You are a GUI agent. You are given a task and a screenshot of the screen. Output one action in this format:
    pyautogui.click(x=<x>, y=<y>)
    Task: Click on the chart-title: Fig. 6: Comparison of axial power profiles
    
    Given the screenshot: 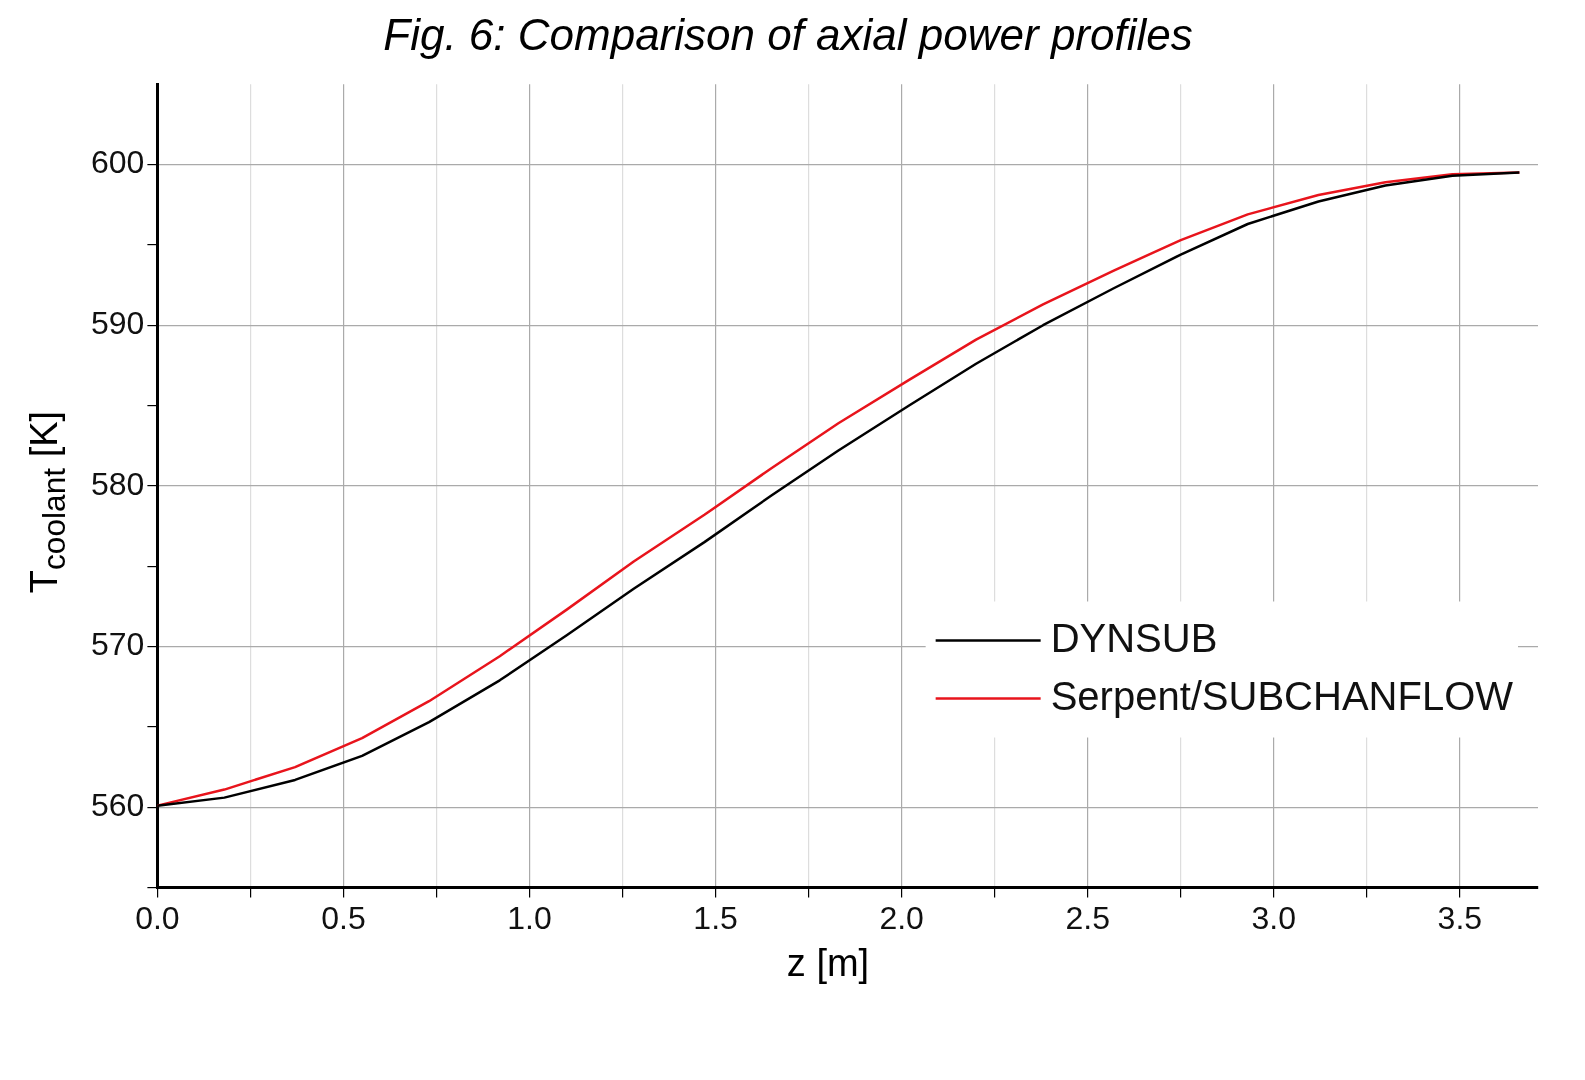 What is the action you would take?
    pyautogui.click(x=788, y=35)
    